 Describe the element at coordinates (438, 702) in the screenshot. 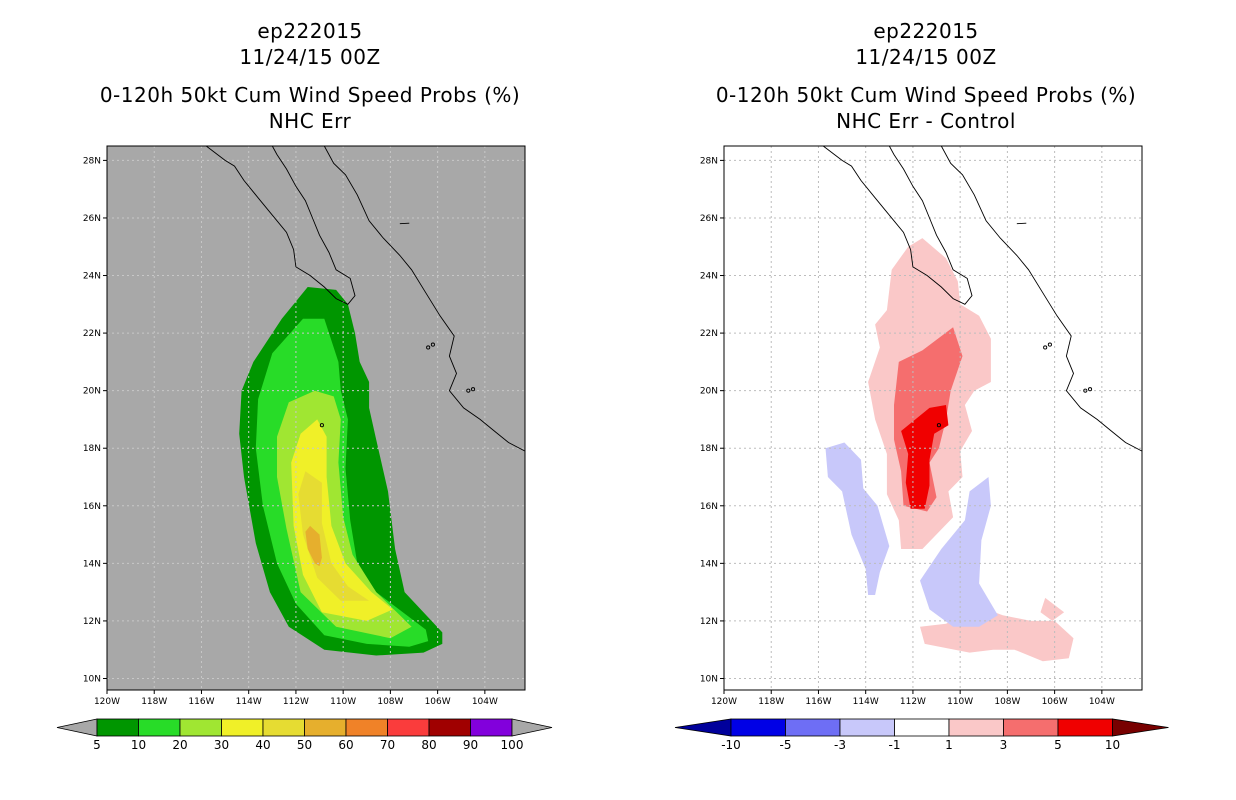

I see `x-tick-label: 106W` at that location.